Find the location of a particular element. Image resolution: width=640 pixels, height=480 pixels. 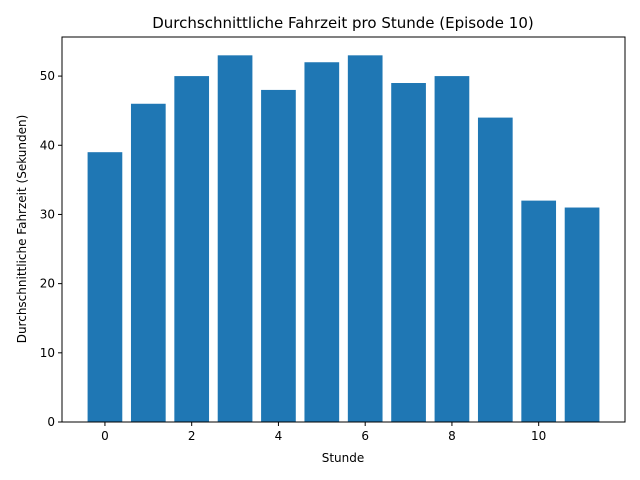

x-axis-label: Stunde is located at coordinates (343, 458).